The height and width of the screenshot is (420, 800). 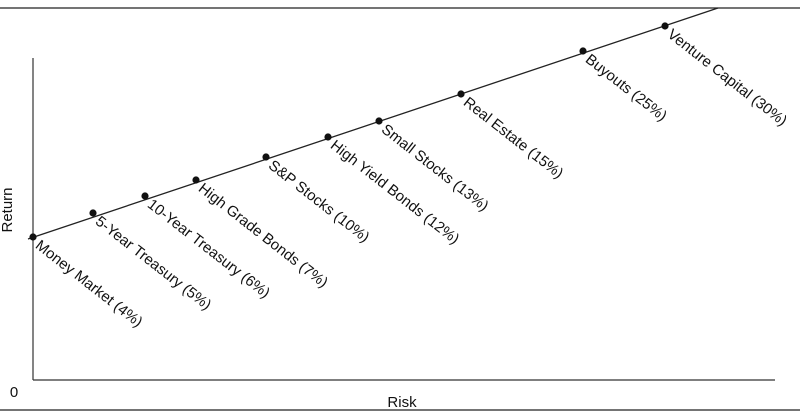 What do you see at coordinates (727, 78) in the screenshot?
I see `point-label: Venture Capital (30%)` at bounding box center [727, 78].